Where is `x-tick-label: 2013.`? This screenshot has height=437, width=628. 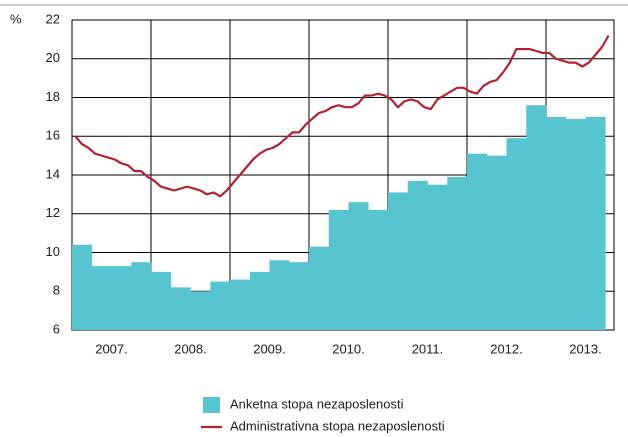
x-tick-label: 2013. is located at coordinates (585, 348).